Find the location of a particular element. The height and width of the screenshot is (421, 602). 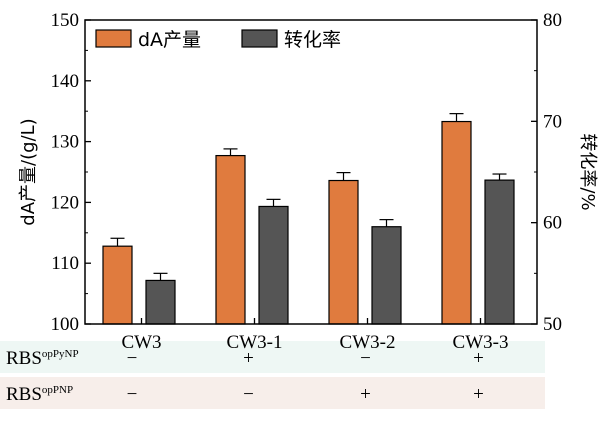

bar-conversion-cw3 is located at coordinates (160, 302).